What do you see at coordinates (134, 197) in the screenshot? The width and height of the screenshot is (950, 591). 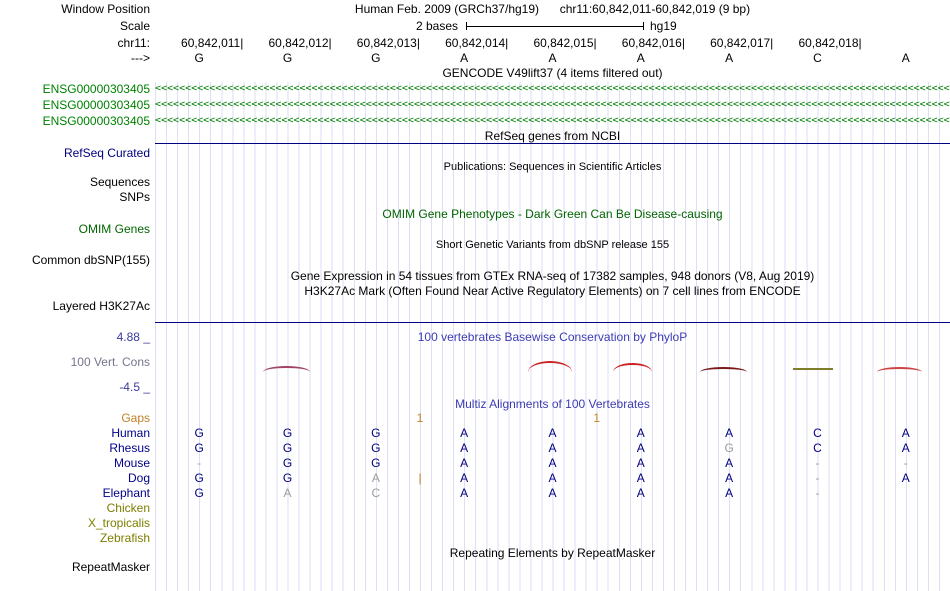 I see `snps-label: SNPs` at bounding box center [134, 197].